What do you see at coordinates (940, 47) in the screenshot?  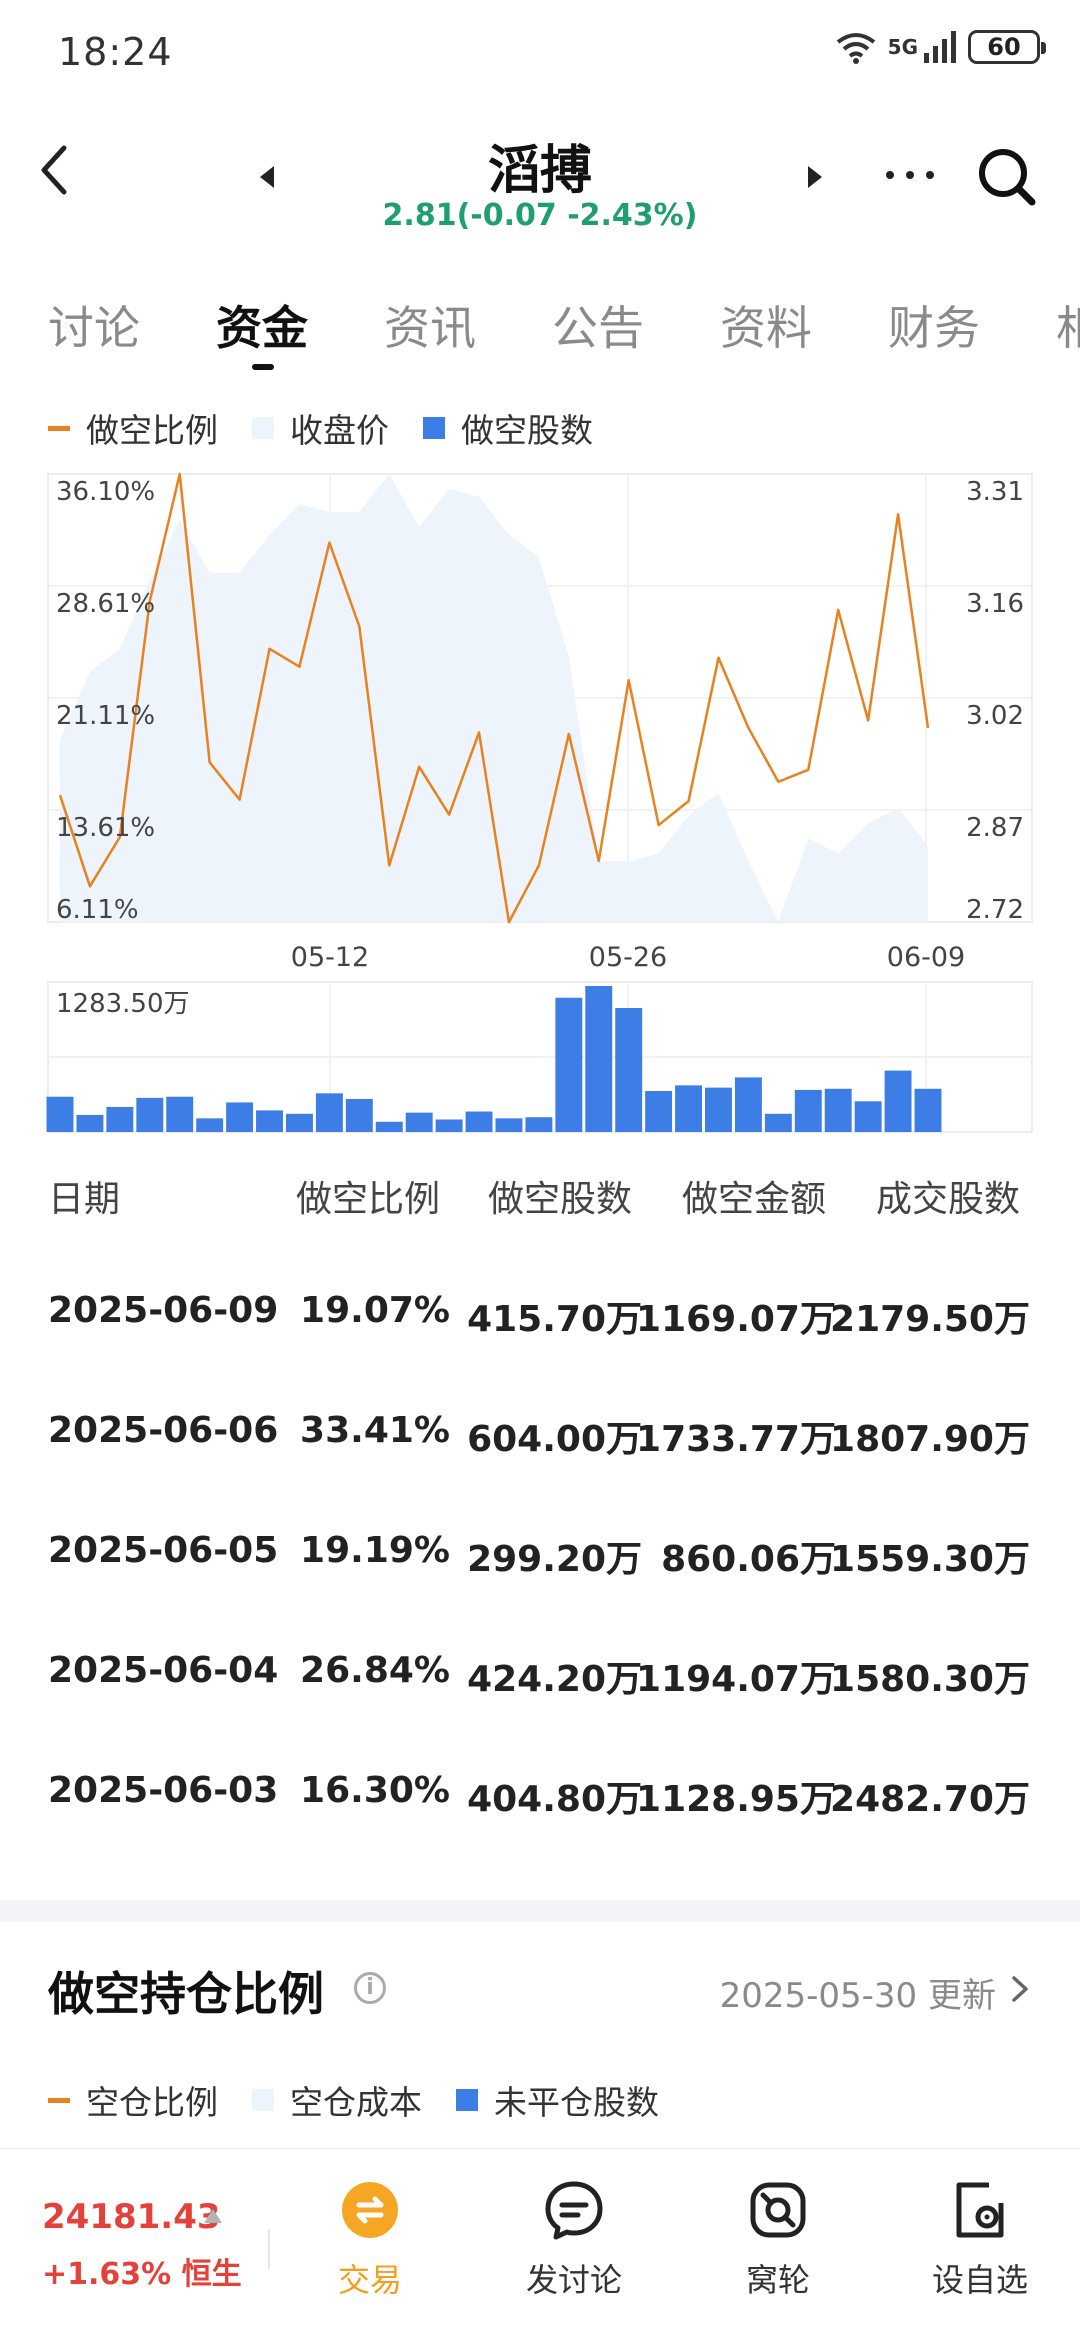 I see `status-icons: 5G 60` at bounding box center [940, 47].